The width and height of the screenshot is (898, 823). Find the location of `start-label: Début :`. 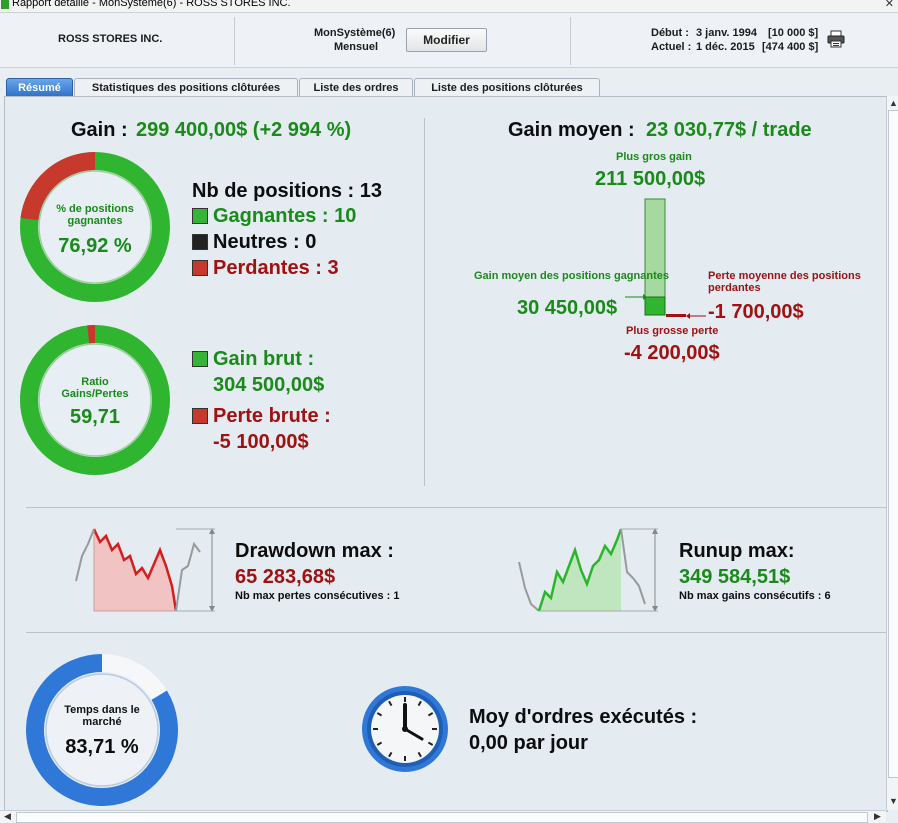

start-label: Début : is located at coordinates (670, 33).